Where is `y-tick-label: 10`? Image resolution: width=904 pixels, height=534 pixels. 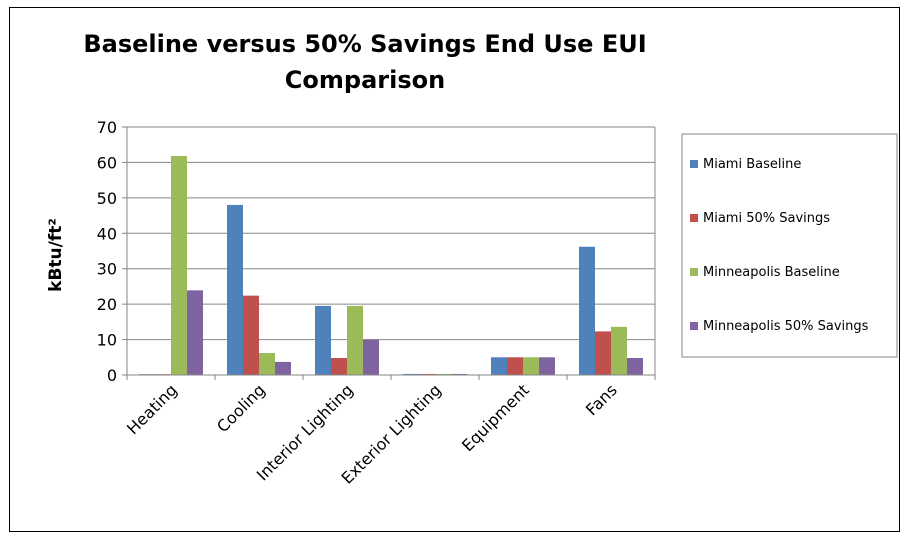 y-tick-label: 10 is located at coordinates (107, 340).